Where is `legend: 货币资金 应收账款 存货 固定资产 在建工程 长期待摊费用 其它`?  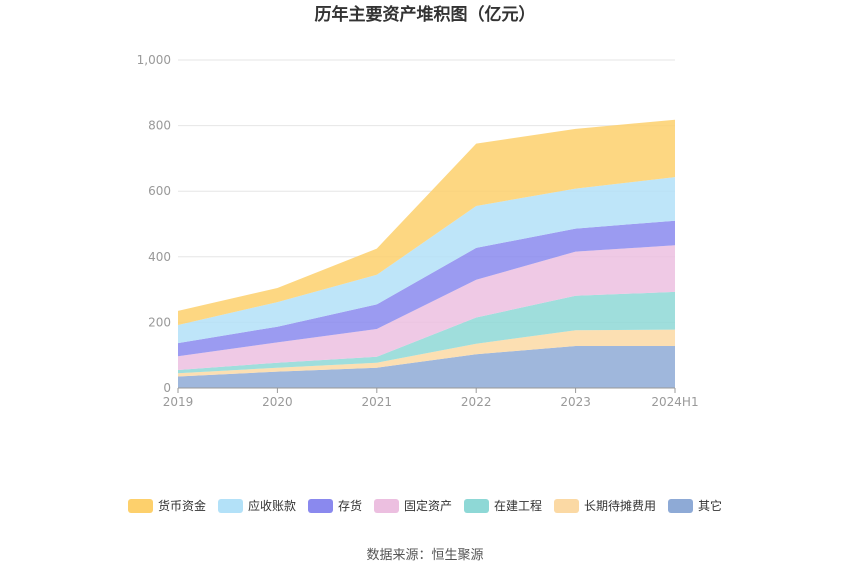 legend: 货币资金 应收账款 存货 固定资产 在建工程 长期待摊费用 其它 is located at coordinates (425, 505).